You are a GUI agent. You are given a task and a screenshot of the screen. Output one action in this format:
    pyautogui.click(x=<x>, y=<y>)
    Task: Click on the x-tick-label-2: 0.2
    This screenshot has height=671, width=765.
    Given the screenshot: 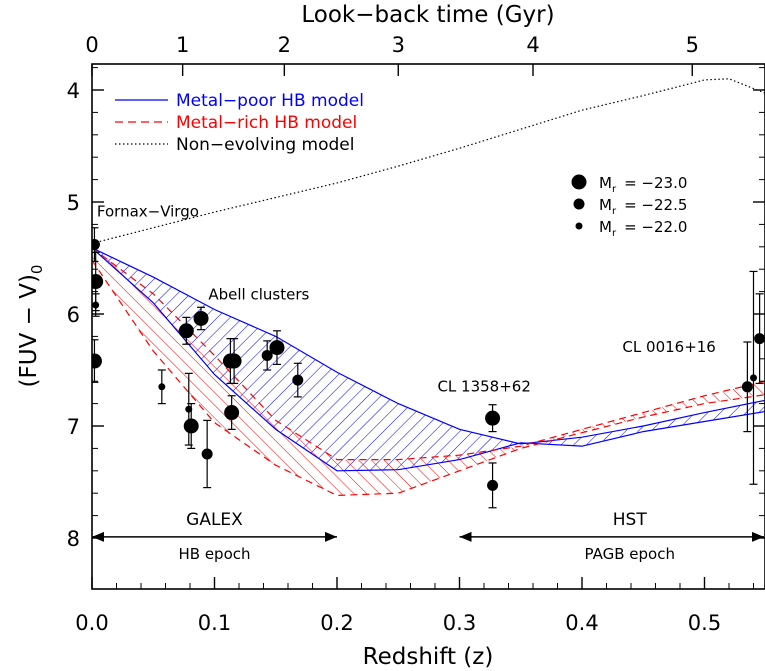 What is the action you would take?
    pyautogui.click(x=336, y=623)
    